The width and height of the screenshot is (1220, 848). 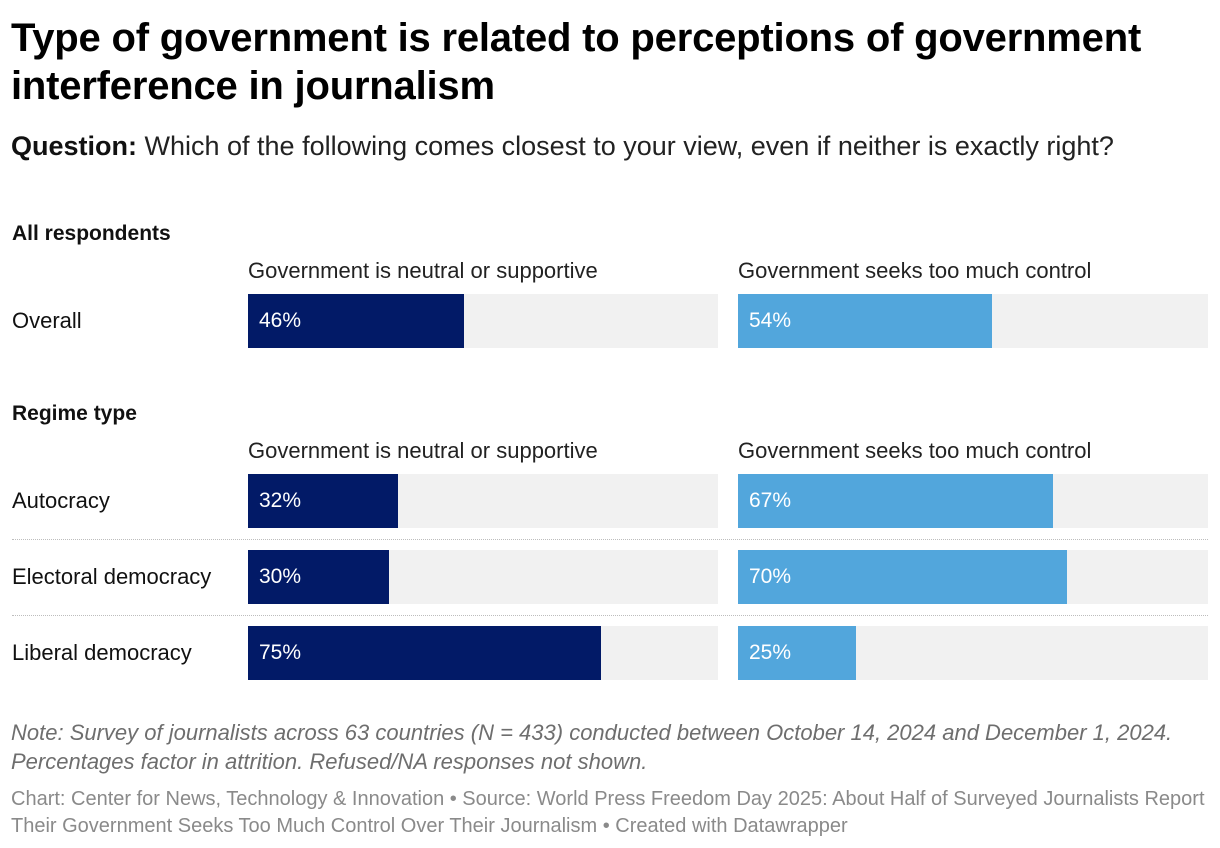 I want to click on bar-control: 54%, so click(x=865, y=321).